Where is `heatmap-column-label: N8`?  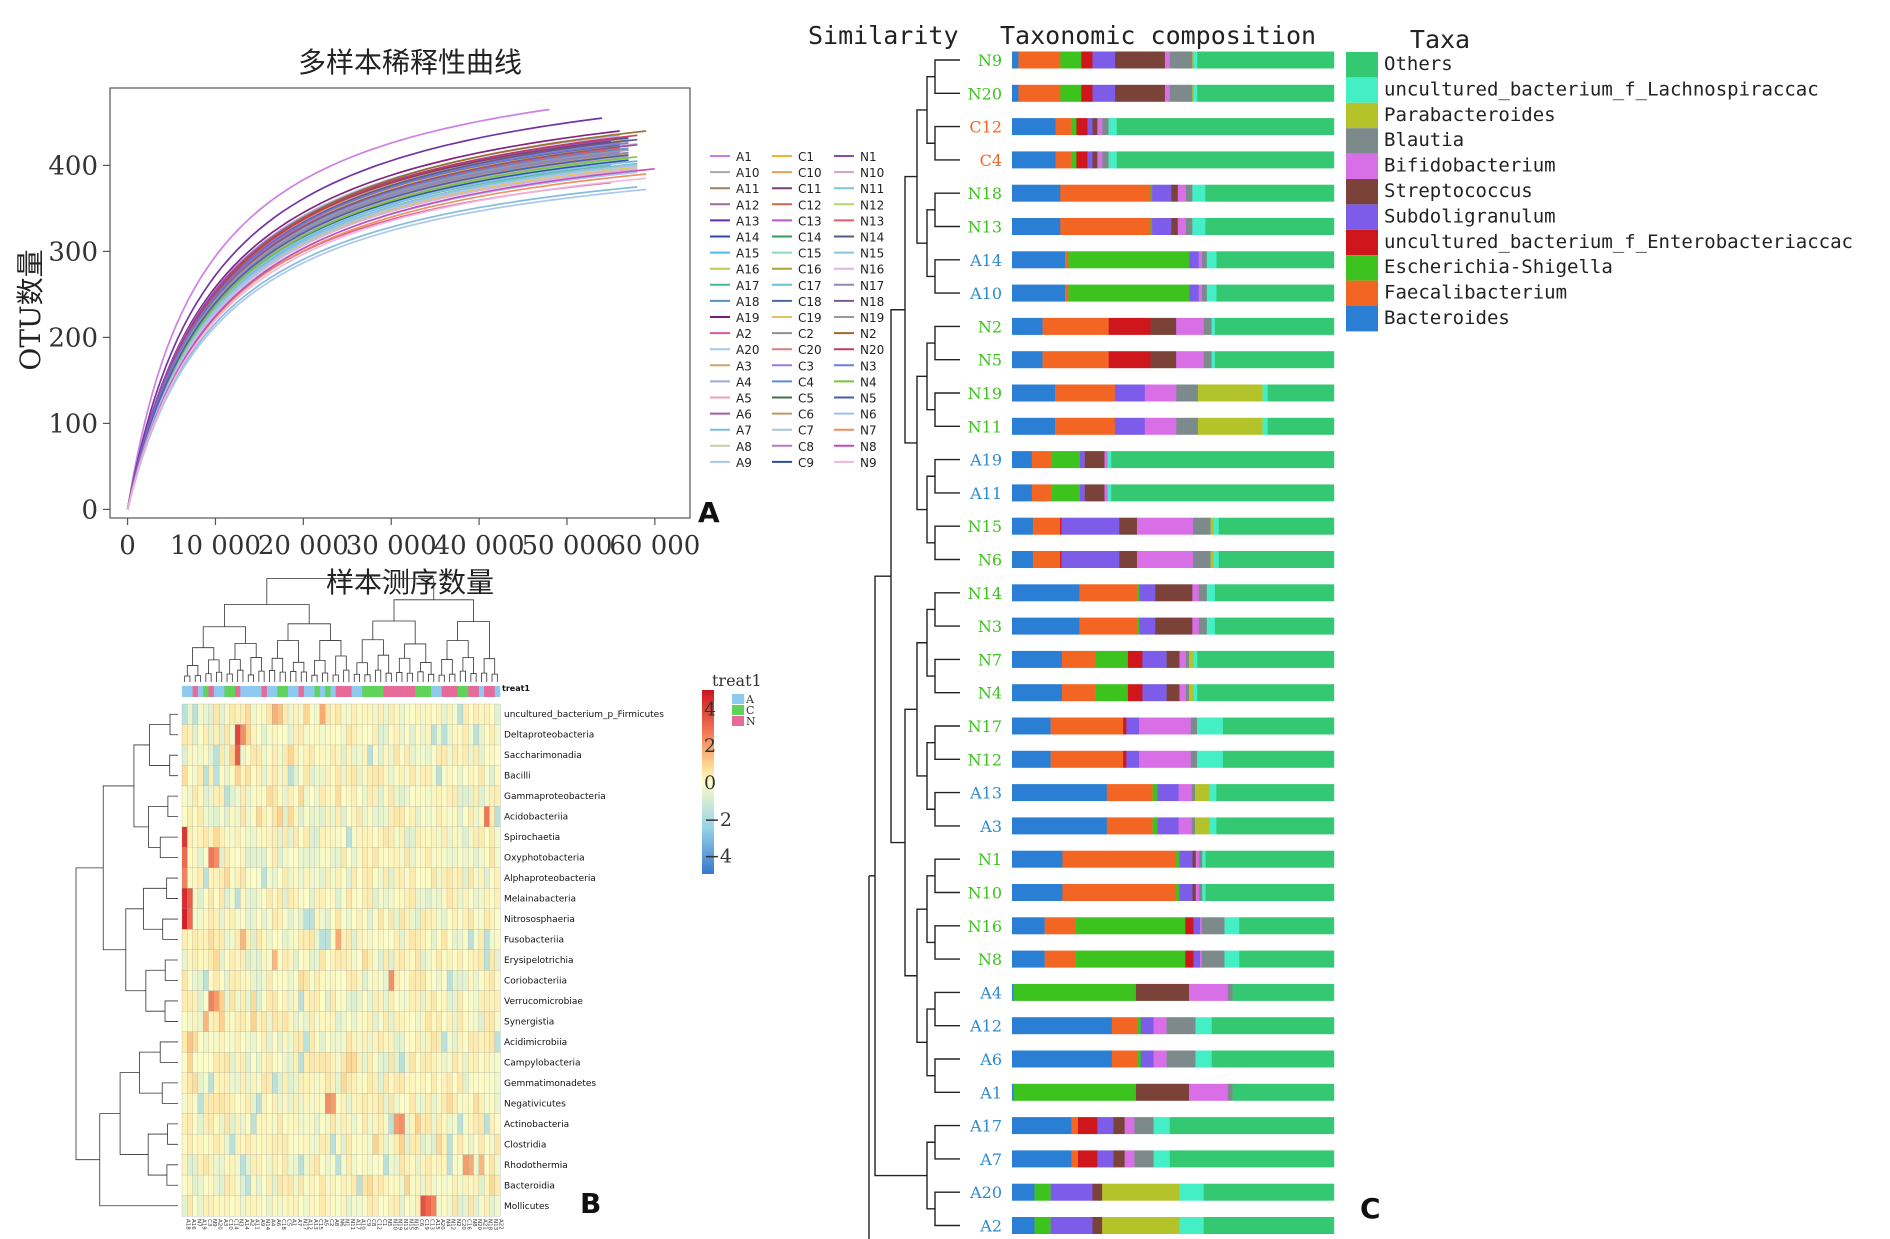
heatmap-column-label: N8 is located at coordinates (474, 1223).